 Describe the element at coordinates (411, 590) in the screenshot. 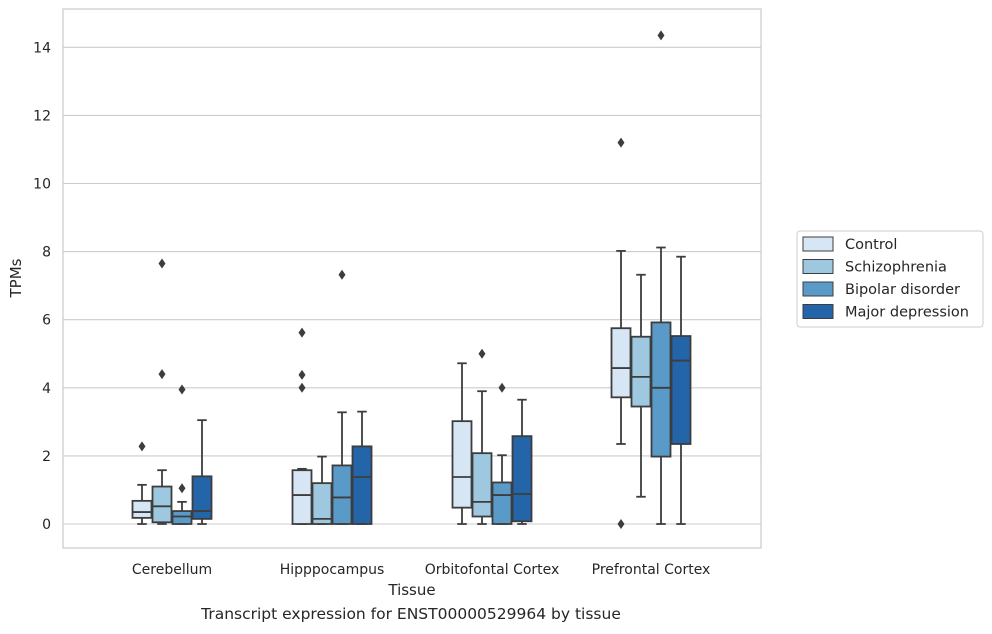

I see `x-axis-label: Tissue` at that location.